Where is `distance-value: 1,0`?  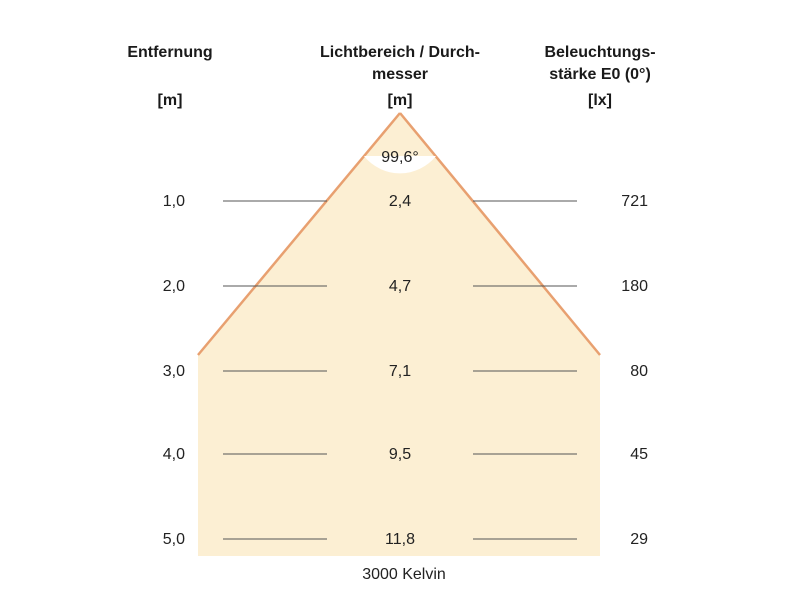 distance-value: 1,0 is located at coordinates (174, 201).